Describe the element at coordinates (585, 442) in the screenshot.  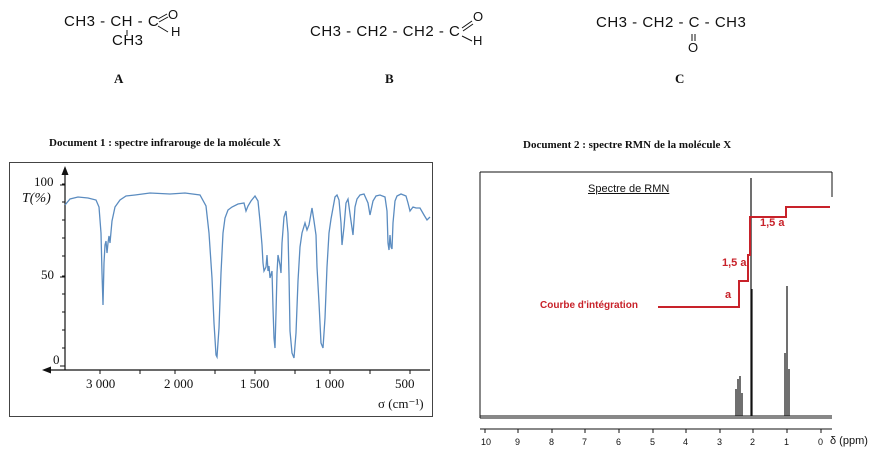
I see `nmr-x-tick-7: 7` at that location.